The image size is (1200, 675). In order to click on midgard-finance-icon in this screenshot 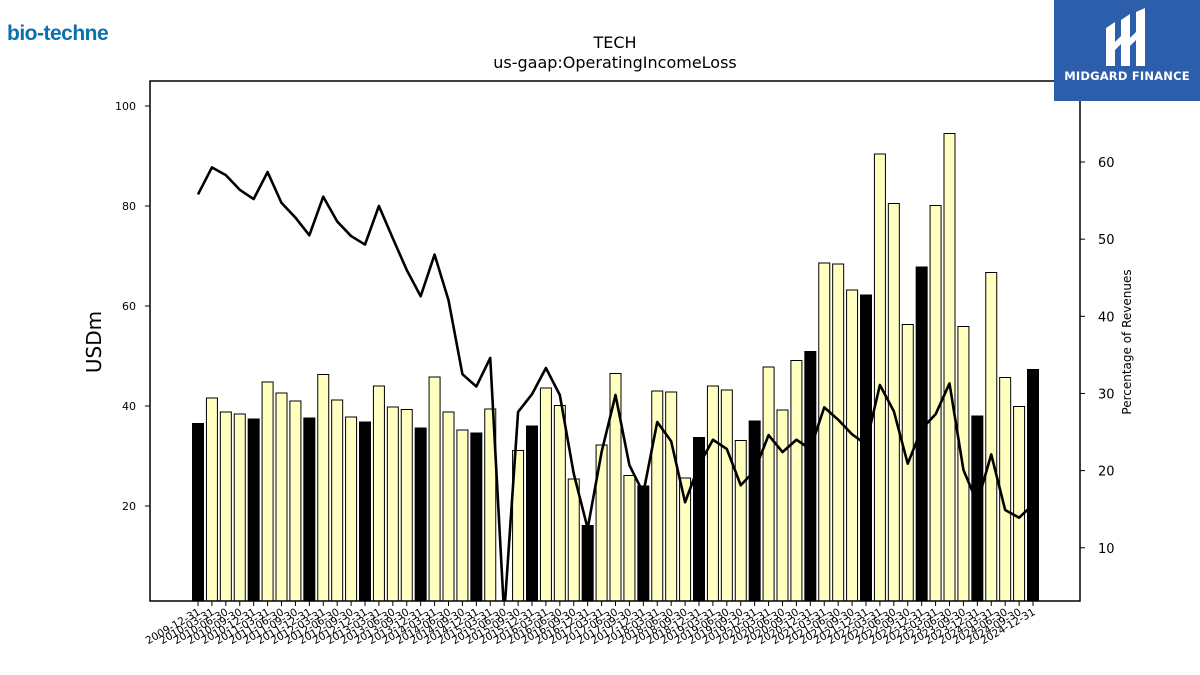, I will do `click(1125, 37)`.